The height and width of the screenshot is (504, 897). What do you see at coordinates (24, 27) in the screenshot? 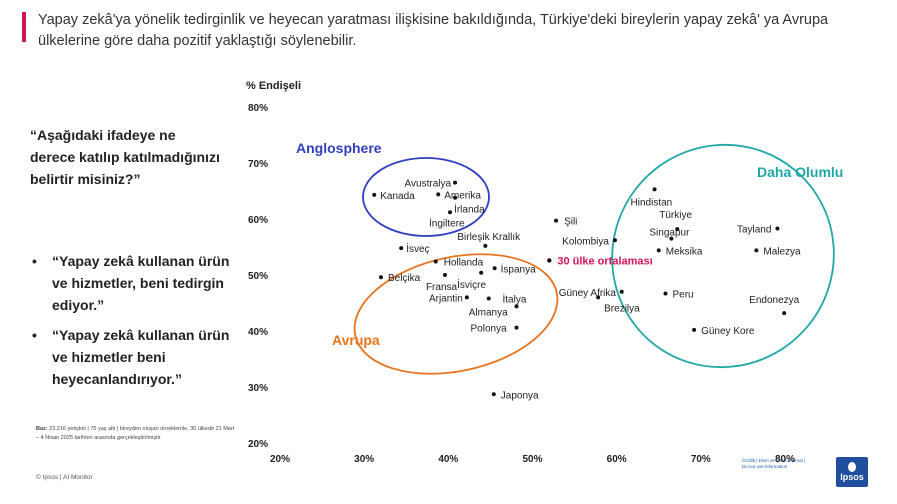
I see `accent-bar` at bounding box center [24, 27].